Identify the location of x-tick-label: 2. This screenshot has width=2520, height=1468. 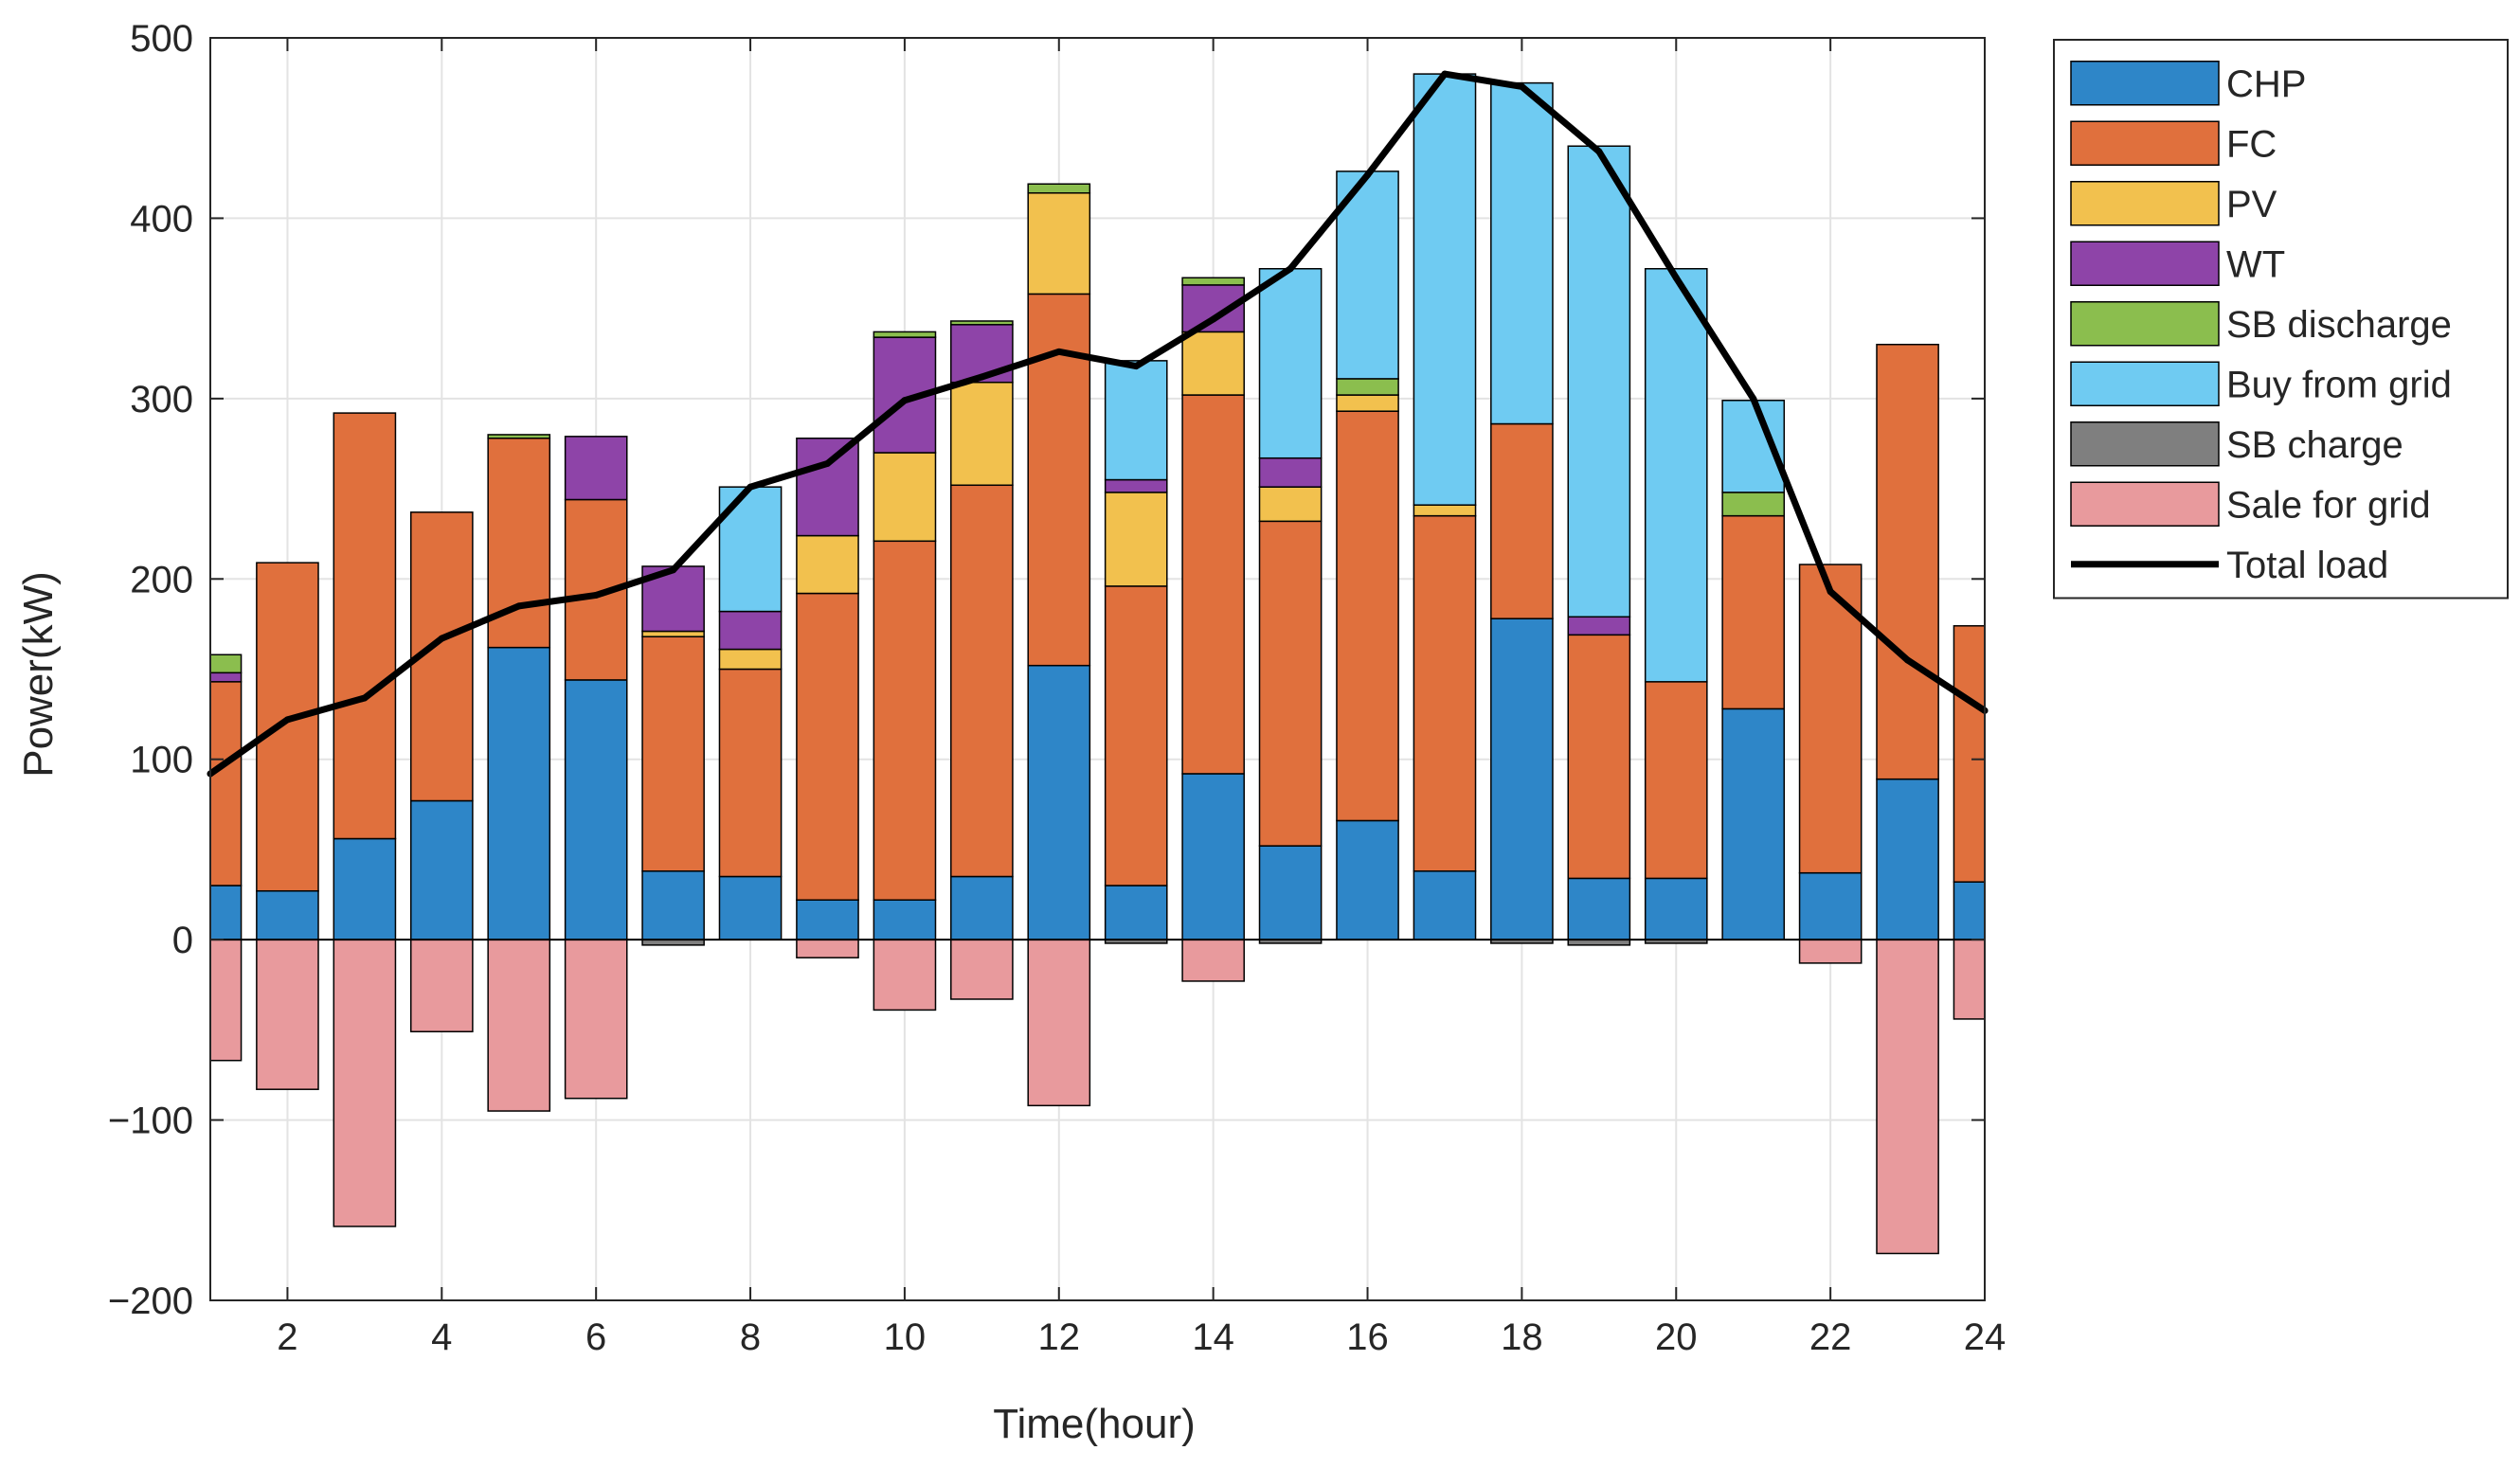
(287, 1337).